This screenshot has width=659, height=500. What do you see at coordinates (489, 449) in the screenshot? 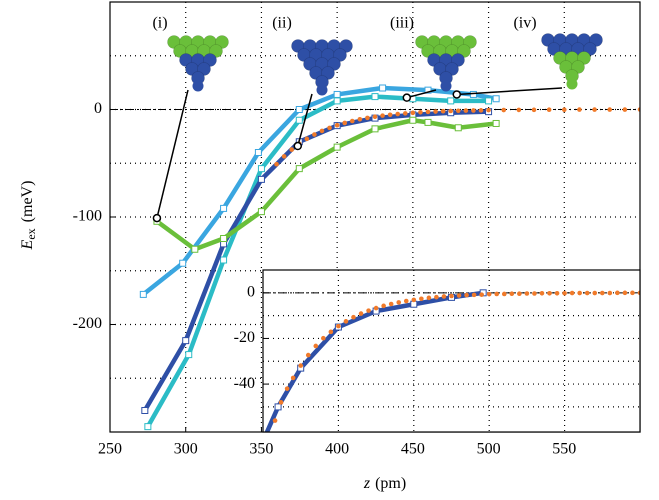
I see `x-tick-label: 500` at bounding box center [489, 449].